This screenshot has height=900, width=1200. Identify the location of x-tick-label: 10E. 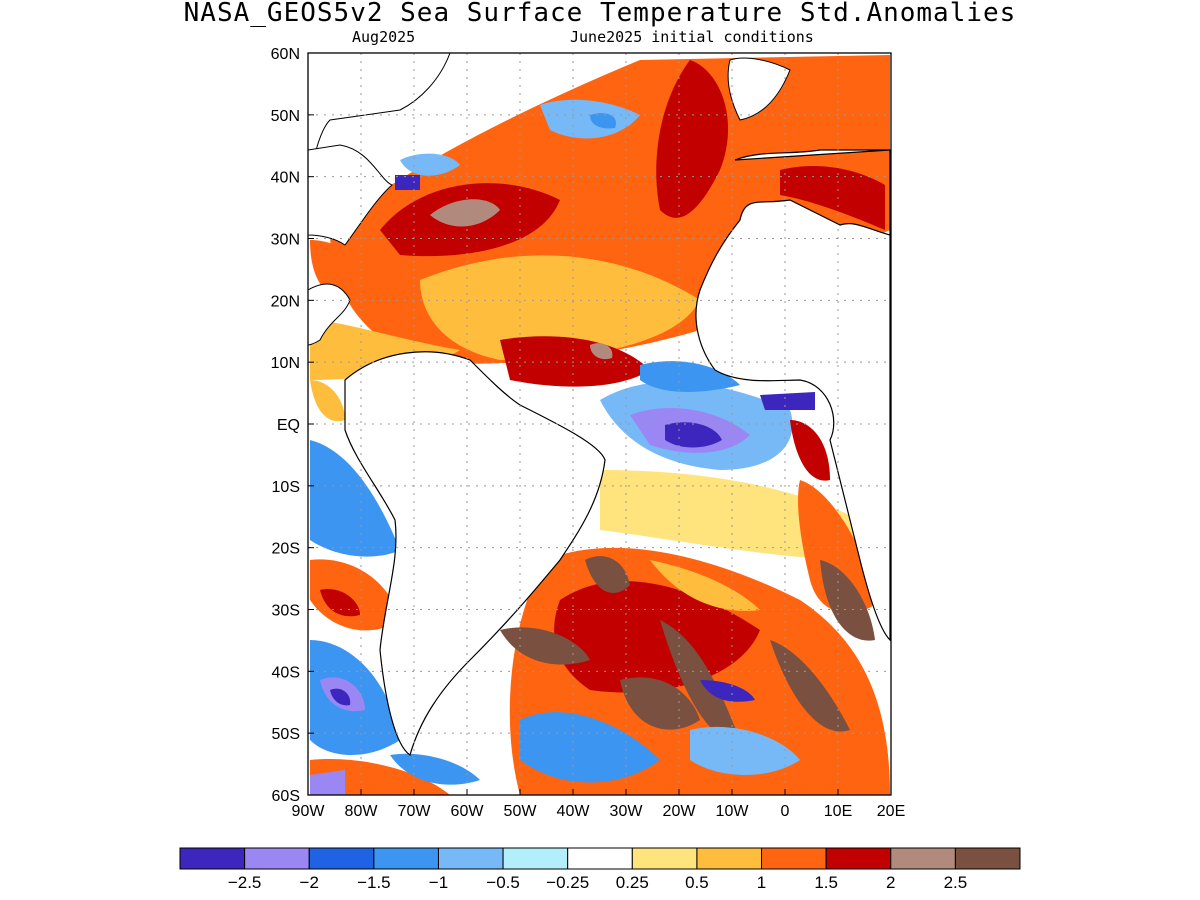
(838, 811).